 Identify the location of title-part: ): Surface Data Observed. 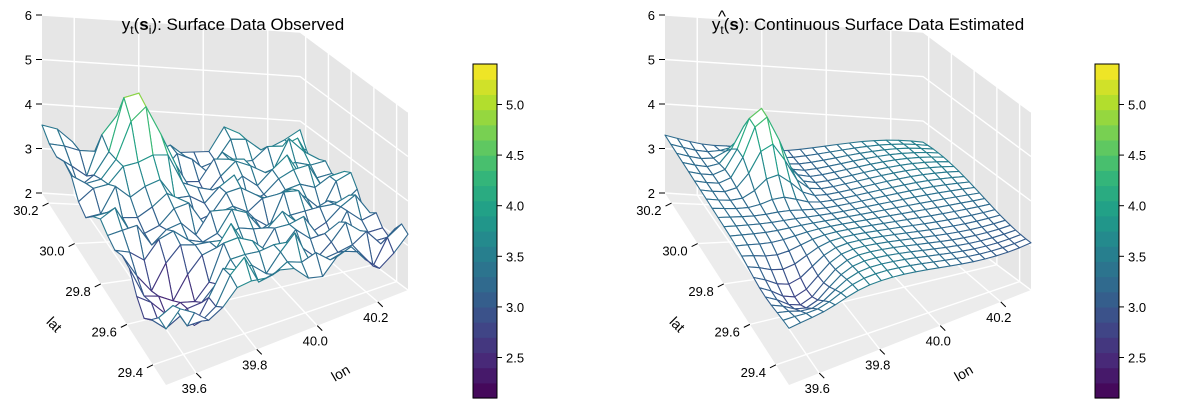
(247, 24).